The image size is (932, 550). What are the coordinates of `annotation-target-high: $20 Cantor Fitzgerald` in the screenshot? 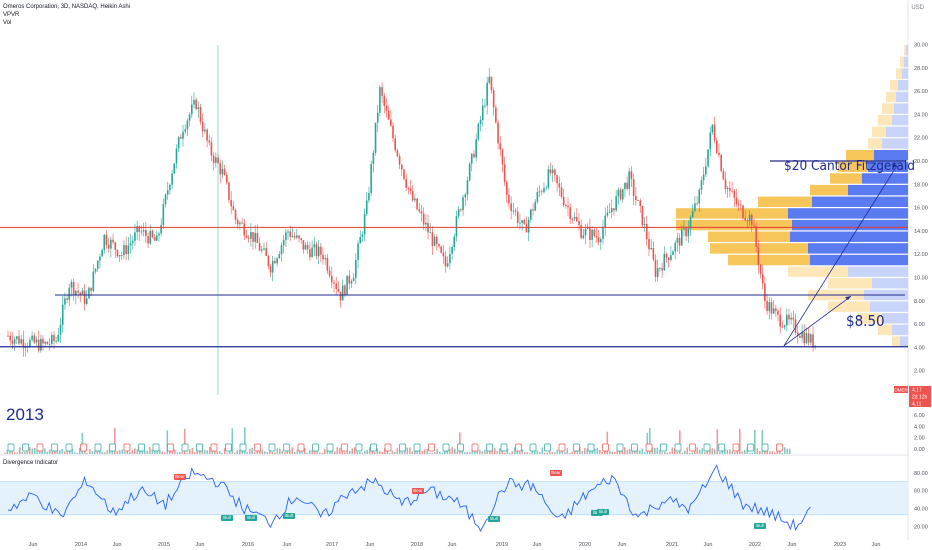 It's located at (849, 166).